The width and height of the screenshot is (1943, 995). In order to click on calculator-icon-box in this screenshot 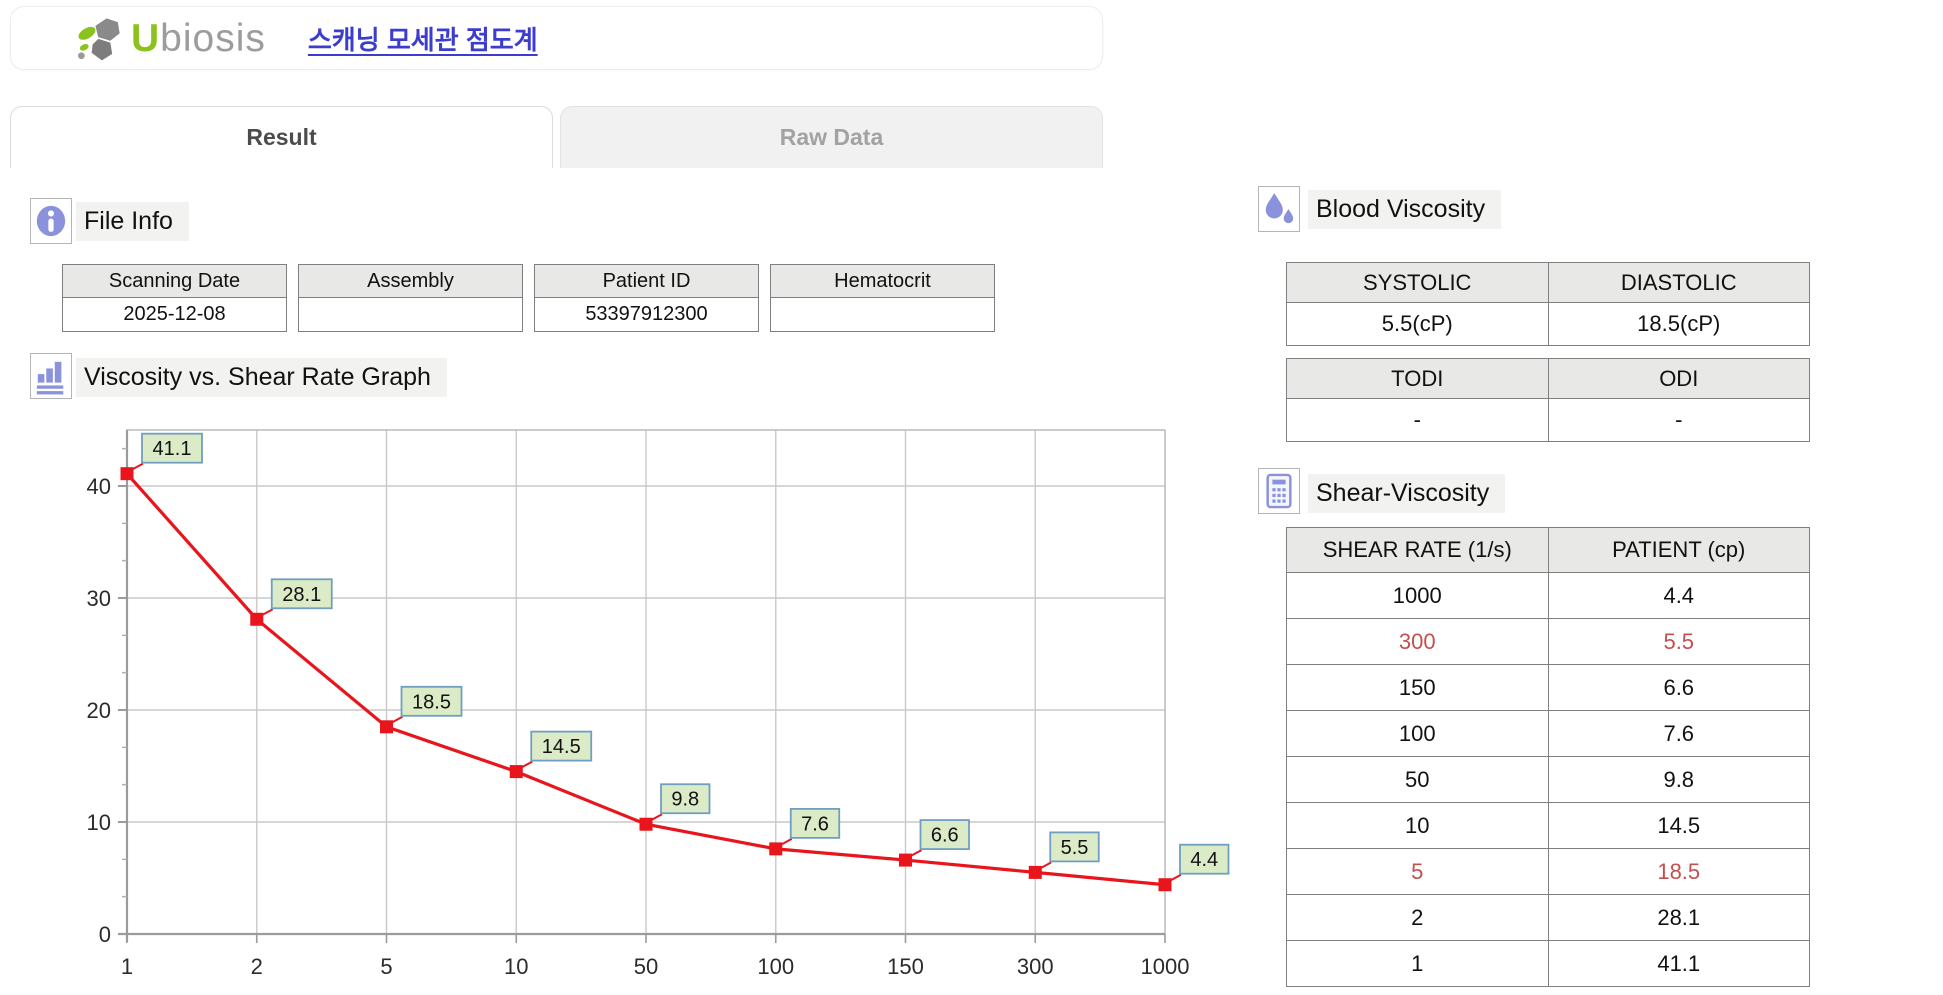, I will do `click(1279, 491)`.